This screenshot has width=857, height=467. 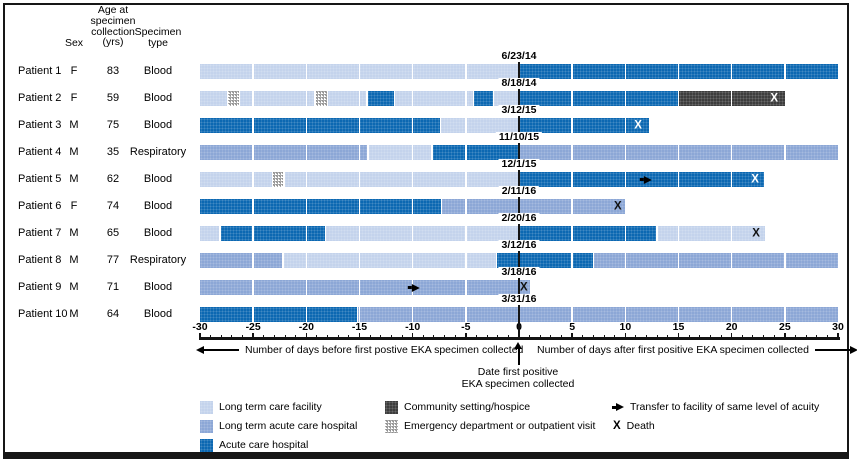 I want to click on tick-label: -30, so click(x=200, y=327).